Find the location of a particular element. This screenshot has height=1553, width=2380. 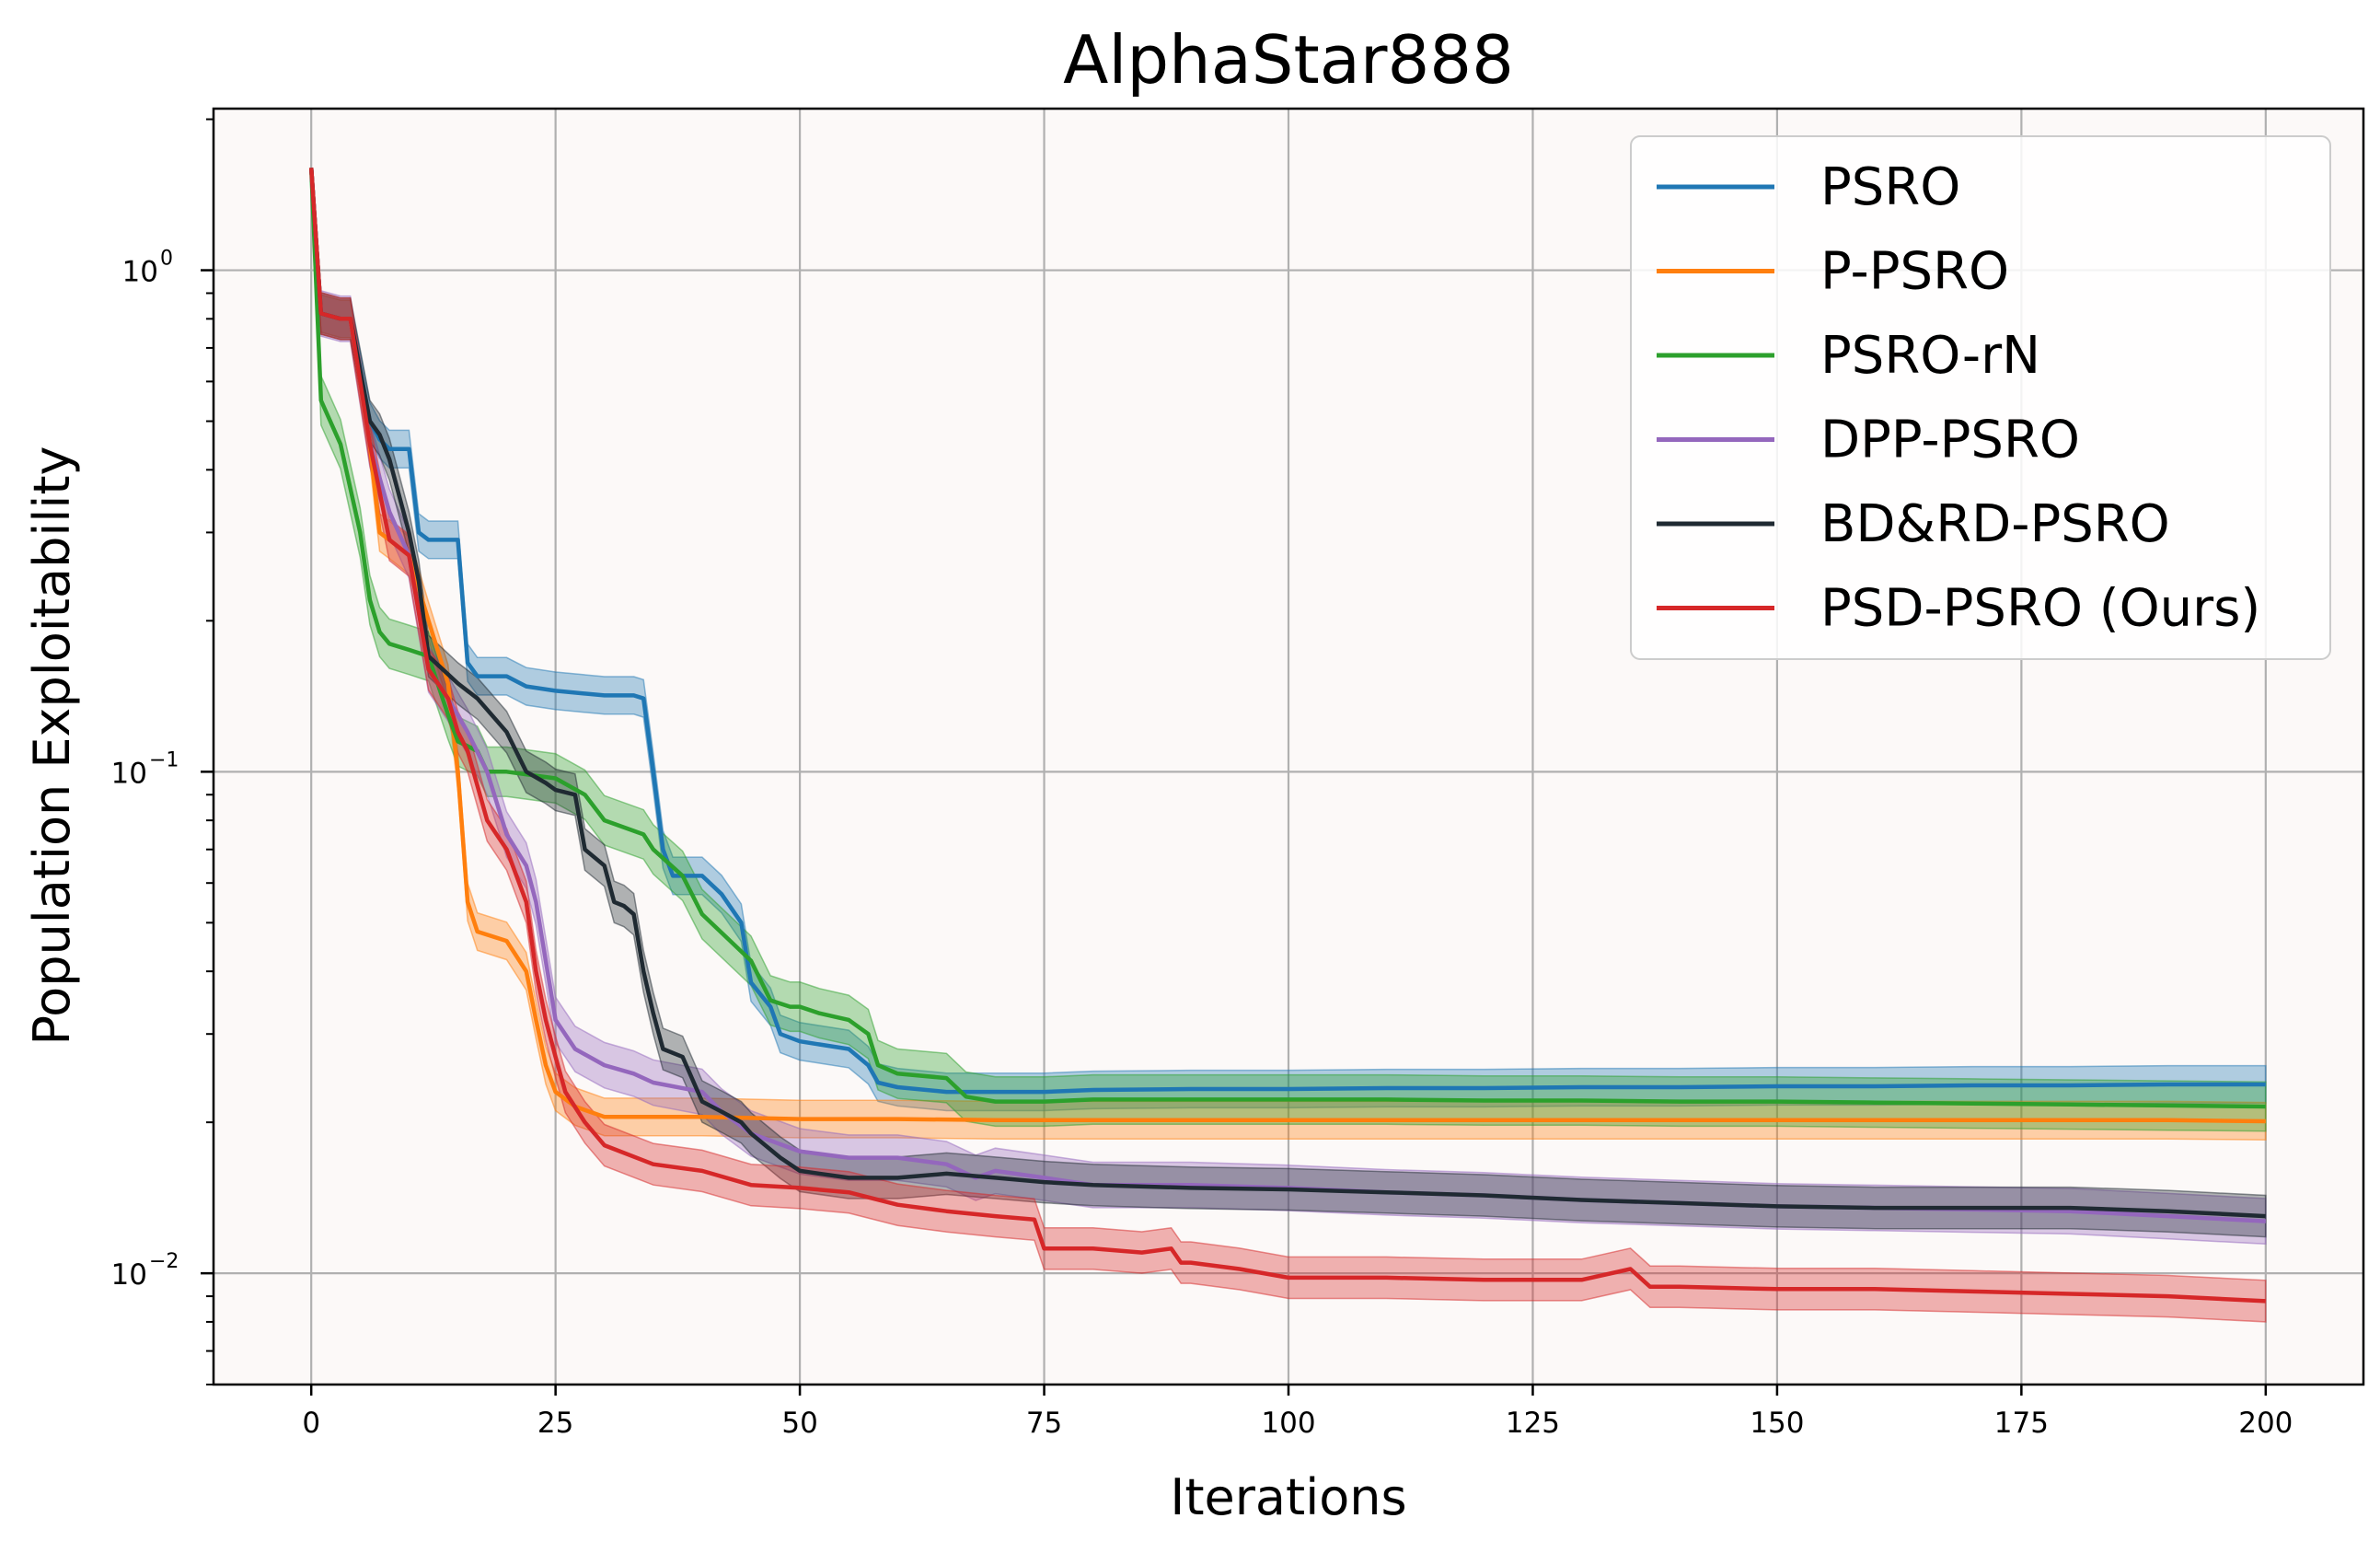

y-tick-exponent: −1 is located at coordinates (164, 759).